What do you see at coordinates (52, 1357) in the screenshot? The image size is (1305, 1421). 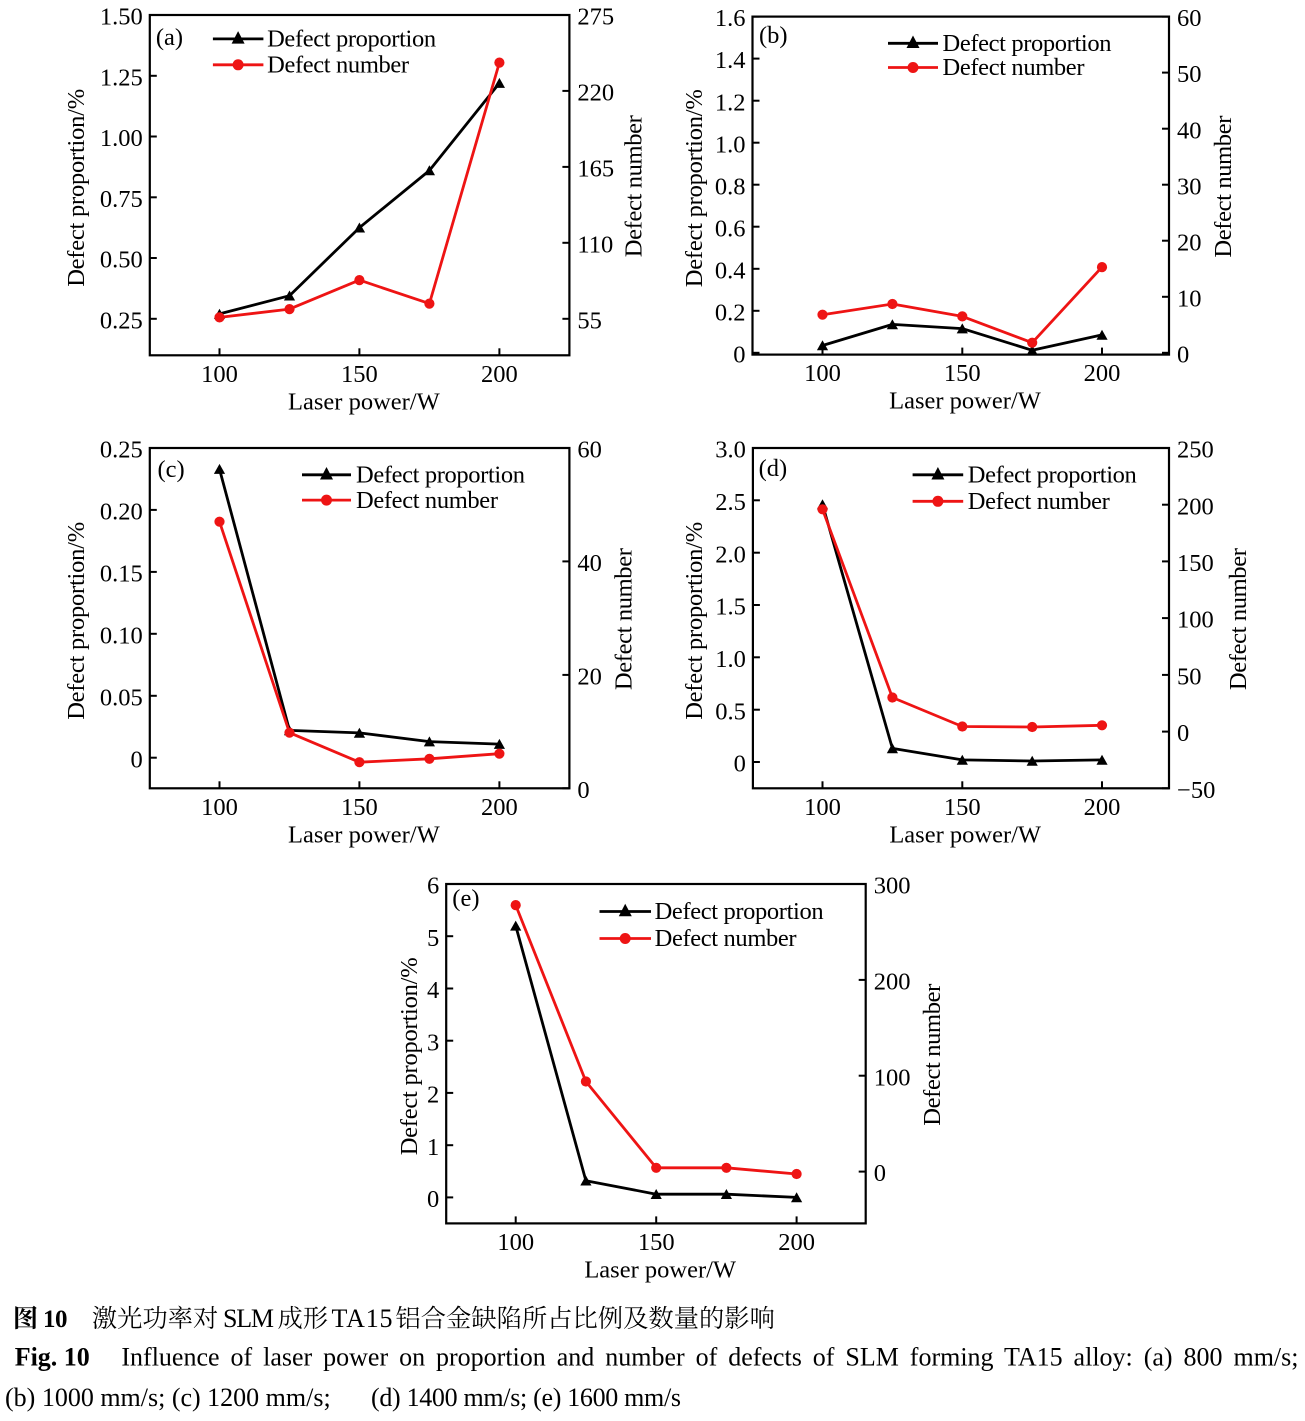 I see `svg-text: Fig. 10` at bounding box center [52, 1357].